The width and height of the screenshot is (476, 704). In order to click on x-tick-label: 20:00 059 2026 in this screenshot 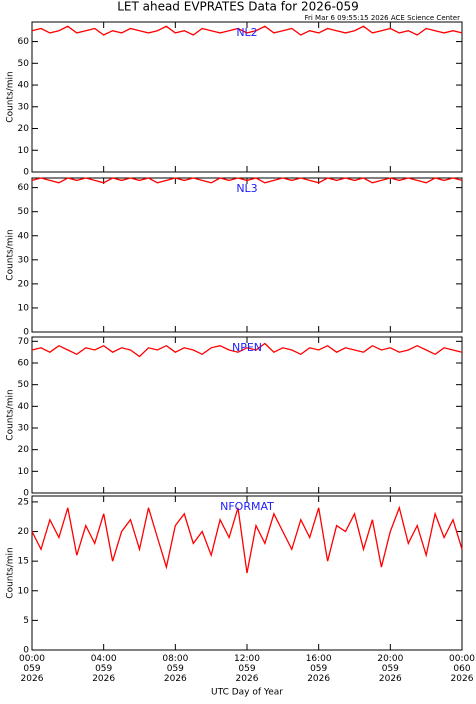, I will do `click(390, 669)`.